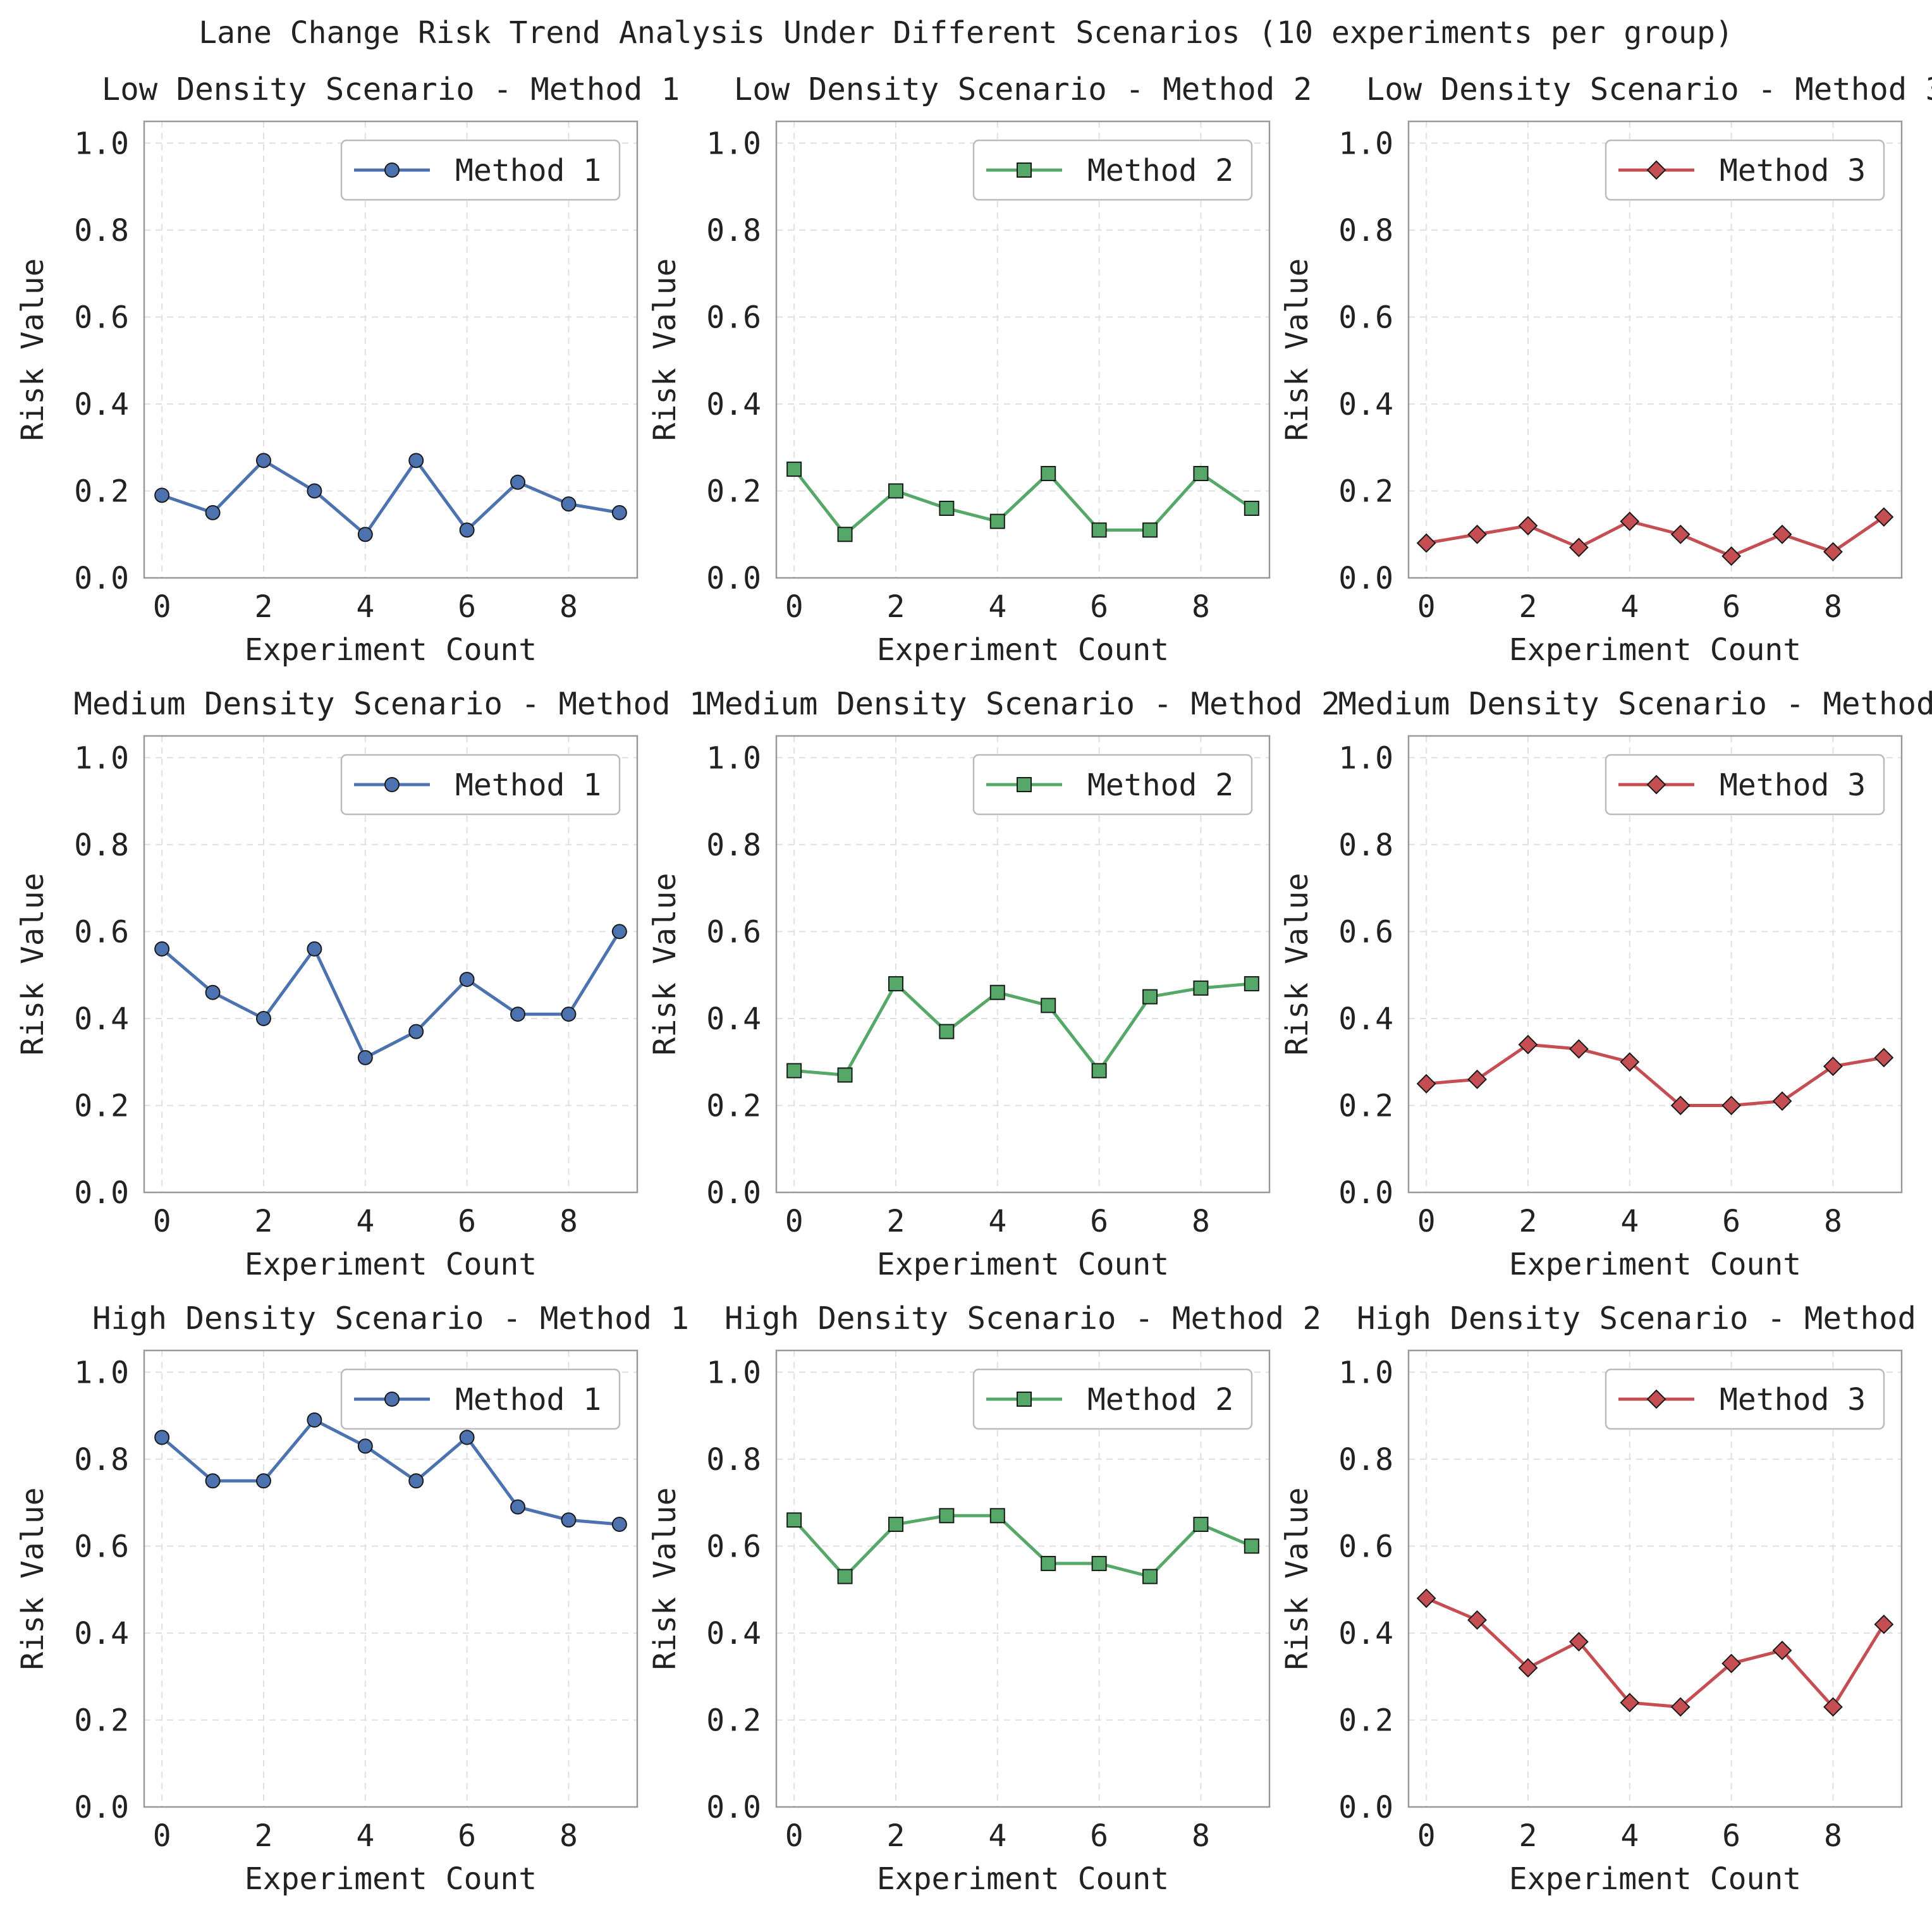 The width and height of the screenshot is (1932, 1910). What do you see at coordinates (1644, 1319) in the screenshot?
I see `panel-title: High Density Scenario - Method 3` at bounding box center [1644, 1319].